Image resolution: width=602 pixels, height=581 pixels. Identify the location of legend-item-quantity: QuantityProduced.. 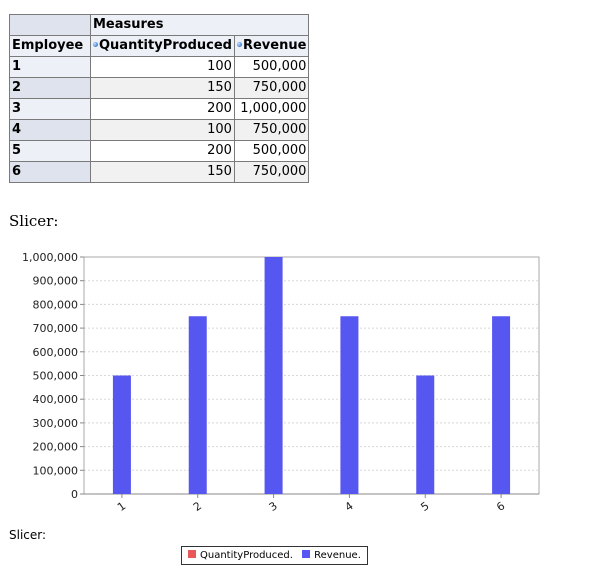
(240, 555).